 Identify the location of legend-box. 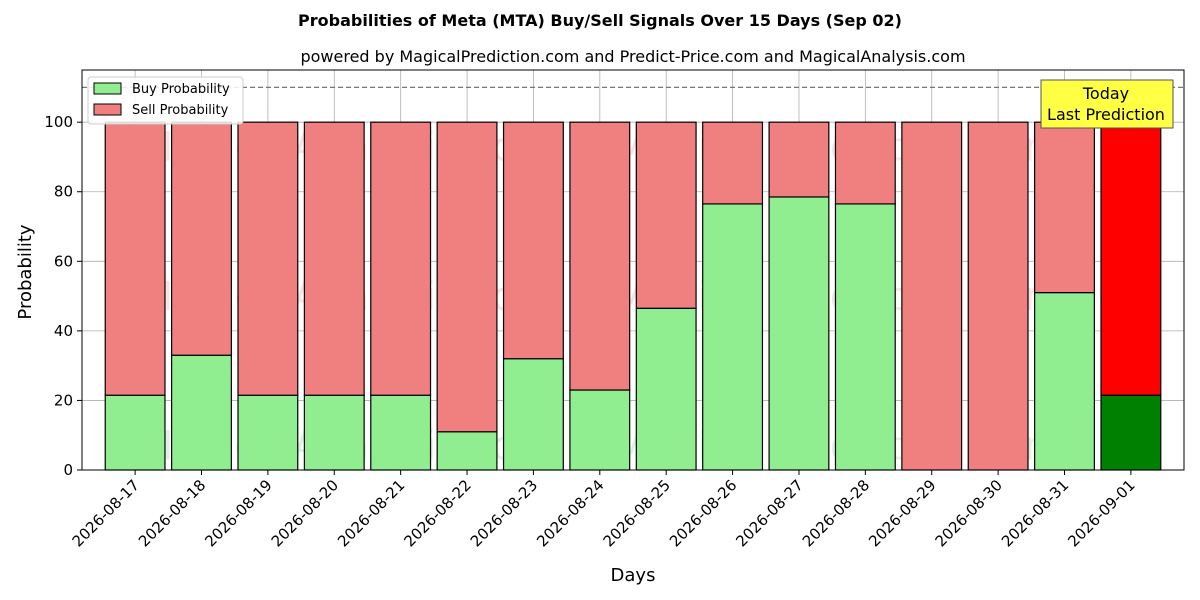
(165, 100).